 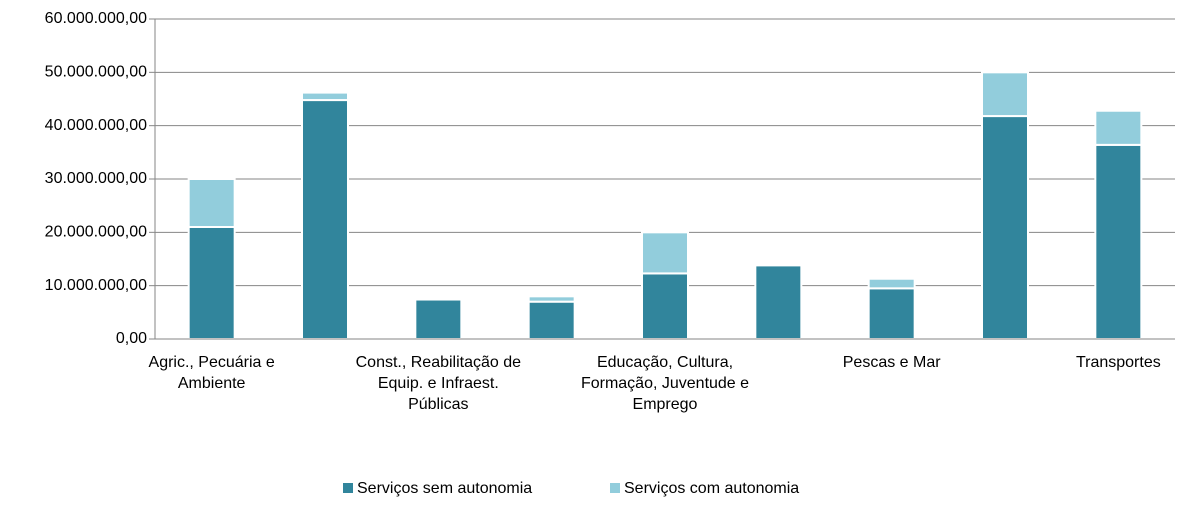 What do you see at coordinates (1118, 362) in the screenshot?
I see `x-tick-label: Transportes` at bounding box center [1118, 362].